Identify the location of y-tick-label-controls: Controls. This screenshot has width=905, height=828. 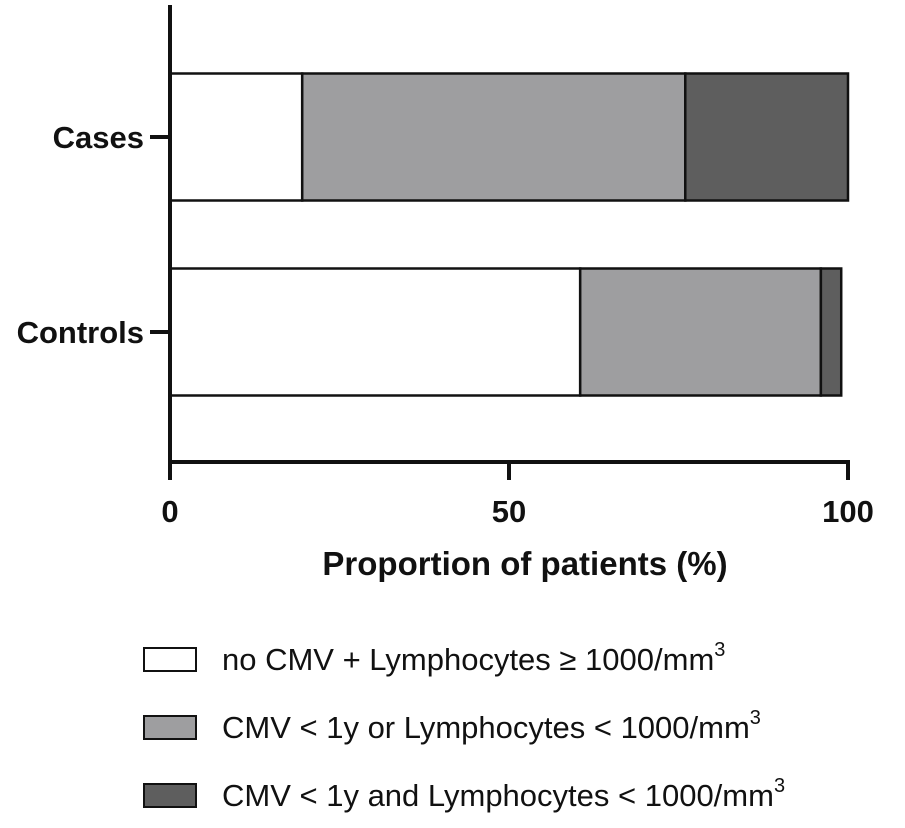
(80, 332).